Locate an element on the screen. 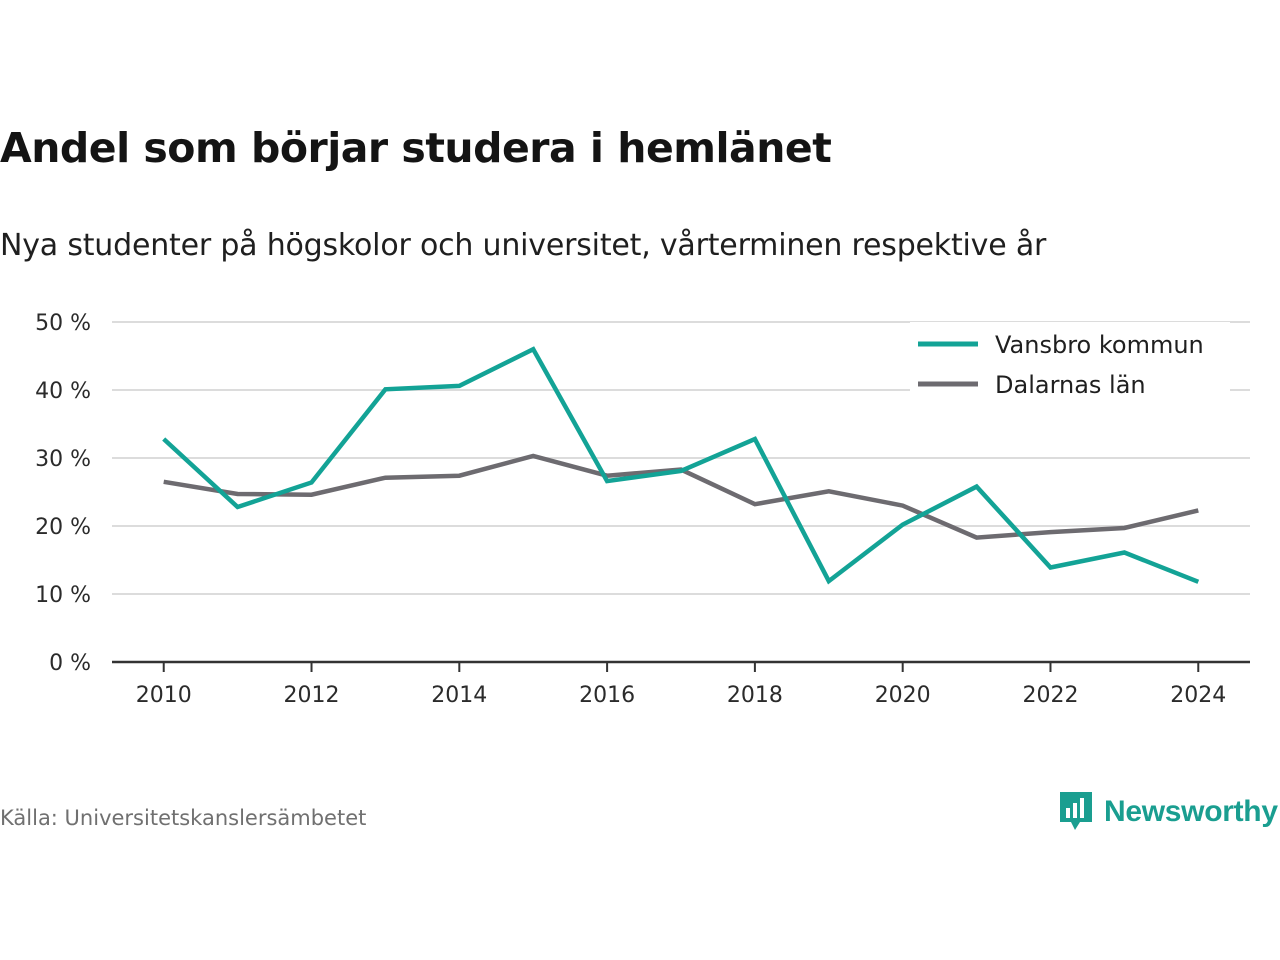 Image resolution: width=1280 pixels, height=960 pixels. legend-label: Dalarnas län is located at coordinates (1070, 385).